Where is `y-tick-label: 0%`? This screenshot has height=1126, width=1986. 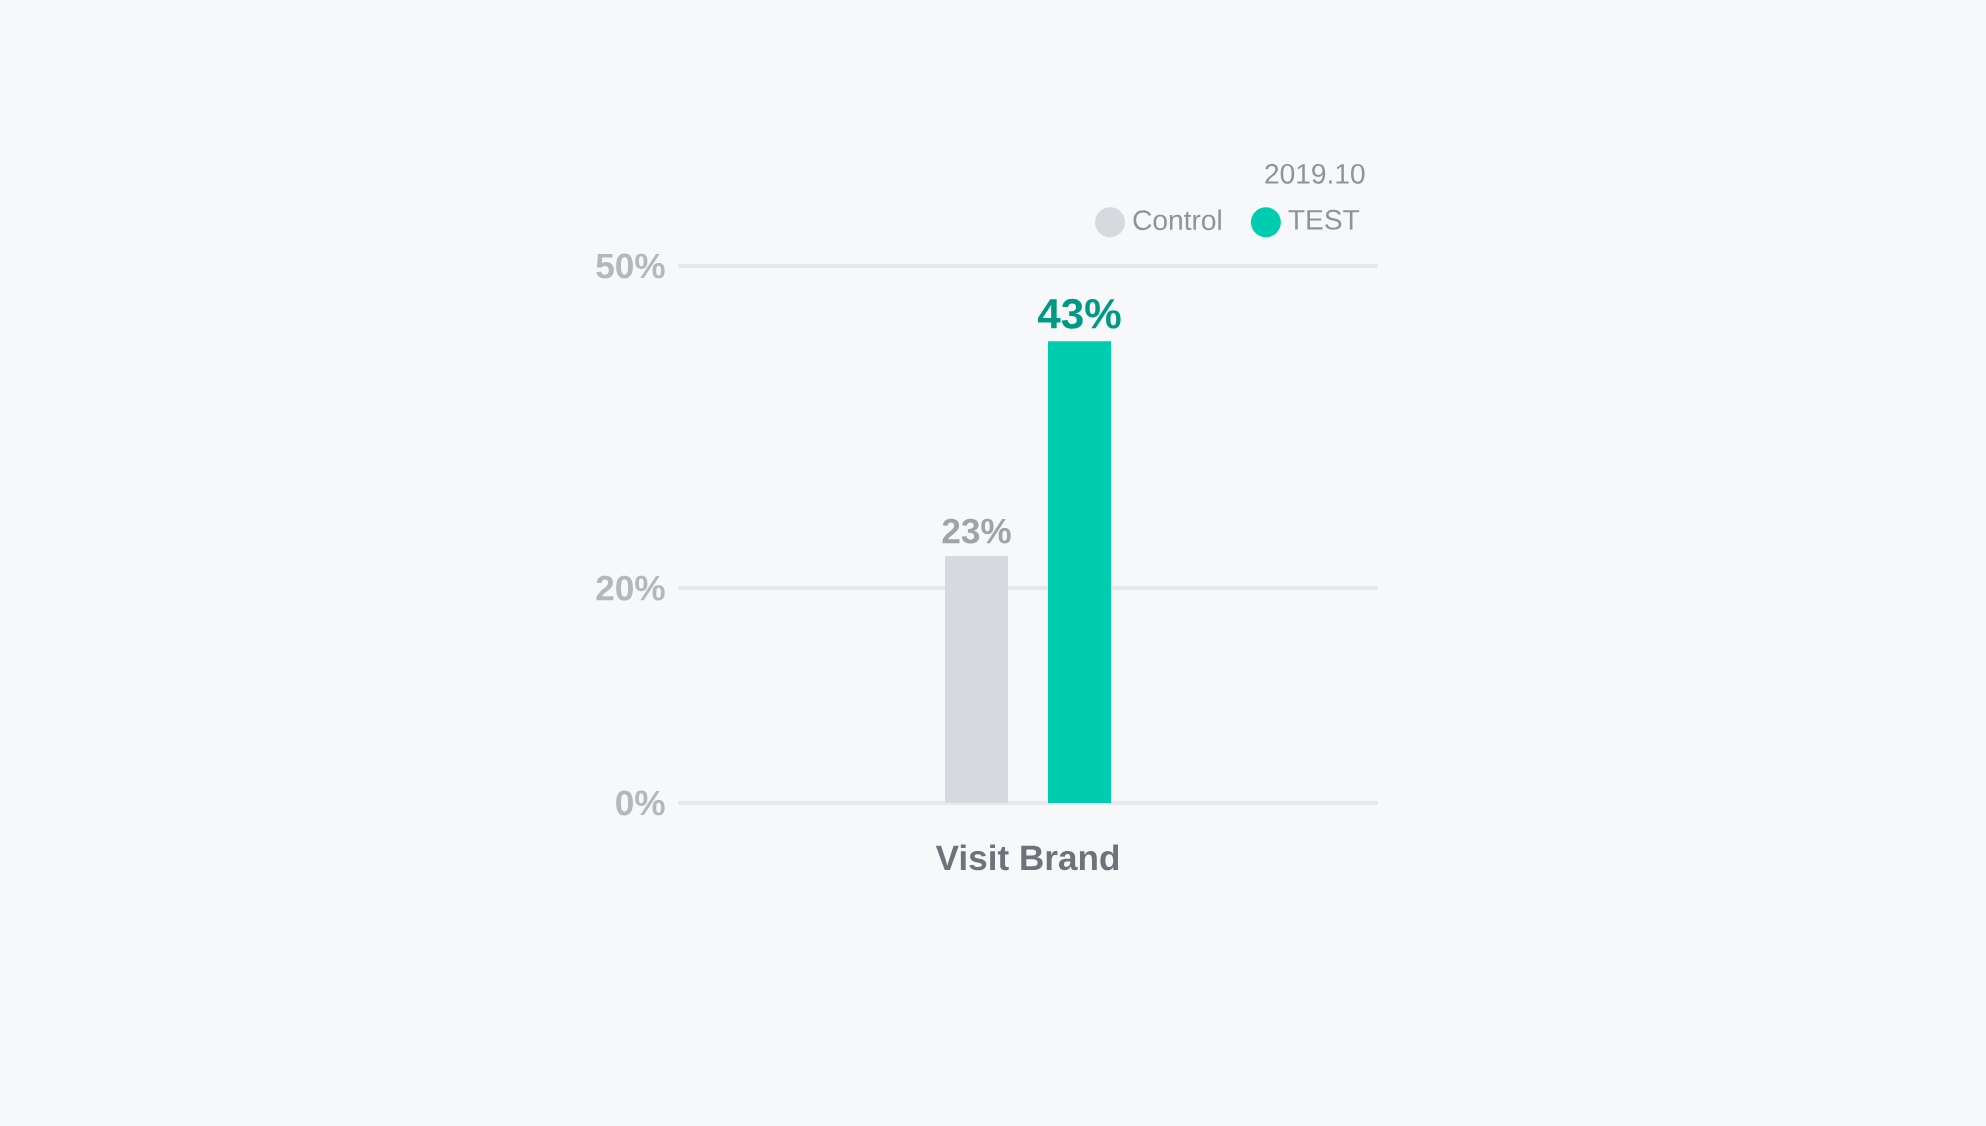
y-tick-label: 0% is located at coordinates (640, 803).